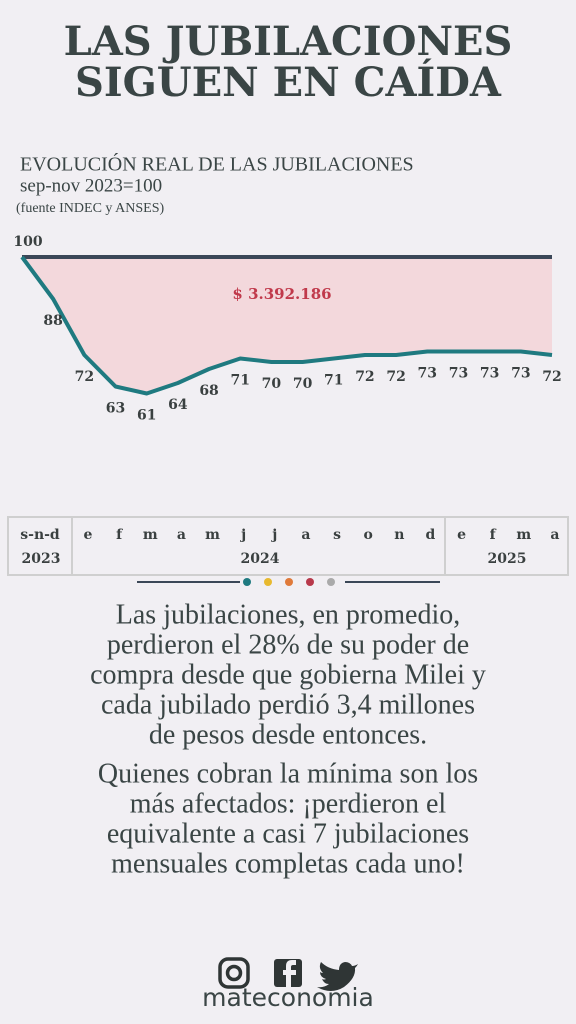  Describe the element at coordinates (337, 976) in the screenshot. I see `twitter-icon` at that location.